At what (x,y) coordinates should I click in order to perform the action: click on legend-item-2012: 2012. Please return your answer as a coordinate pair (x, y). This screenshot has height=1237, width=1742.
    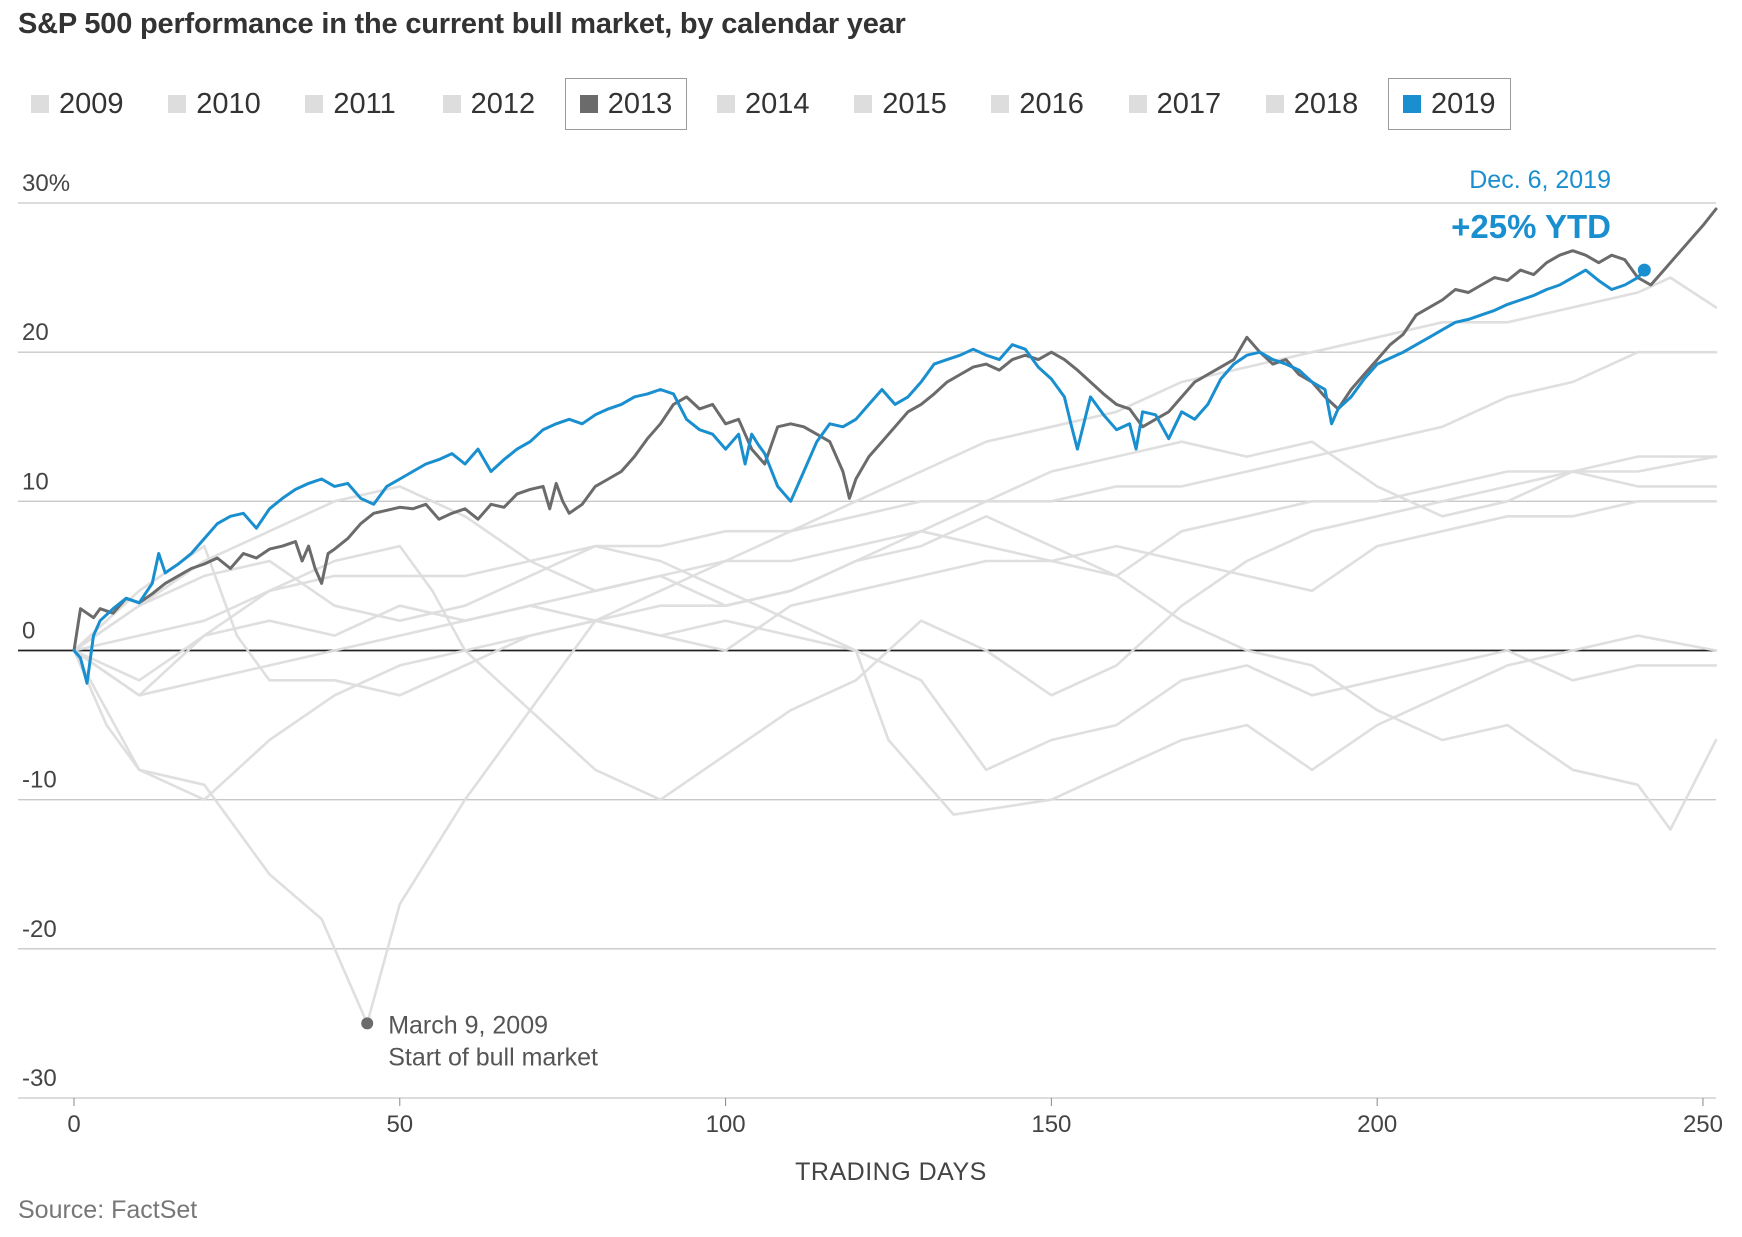
    Looking at the image, I should click on (489, 104).